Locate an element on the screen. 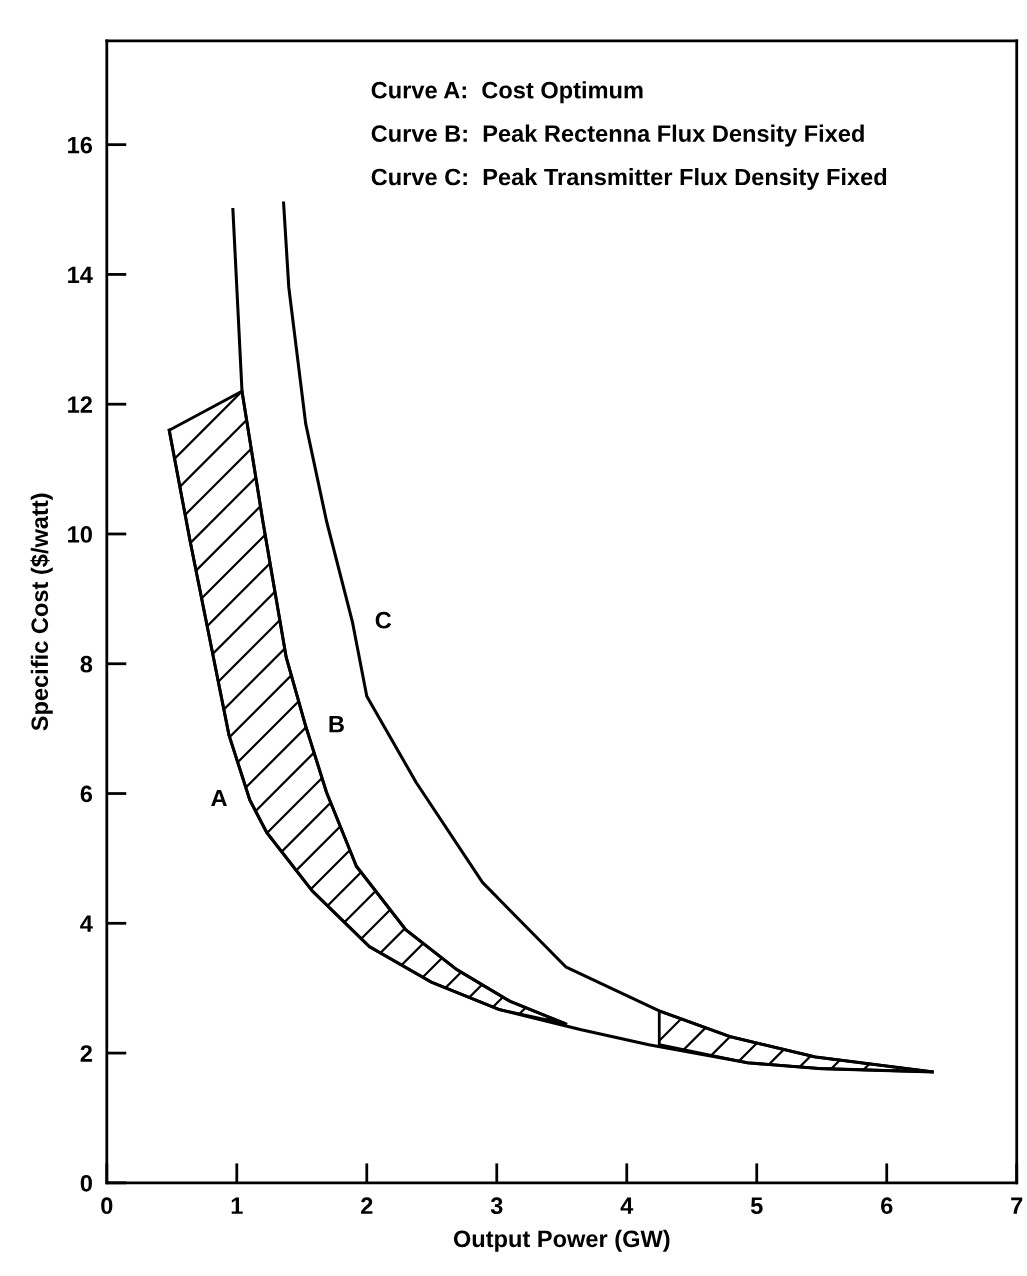 Image resolution: width=1027 pixels, height=1276 pixels. y-axis-title: Specific Cost ($/watt) is located at coordinates (41, 612).